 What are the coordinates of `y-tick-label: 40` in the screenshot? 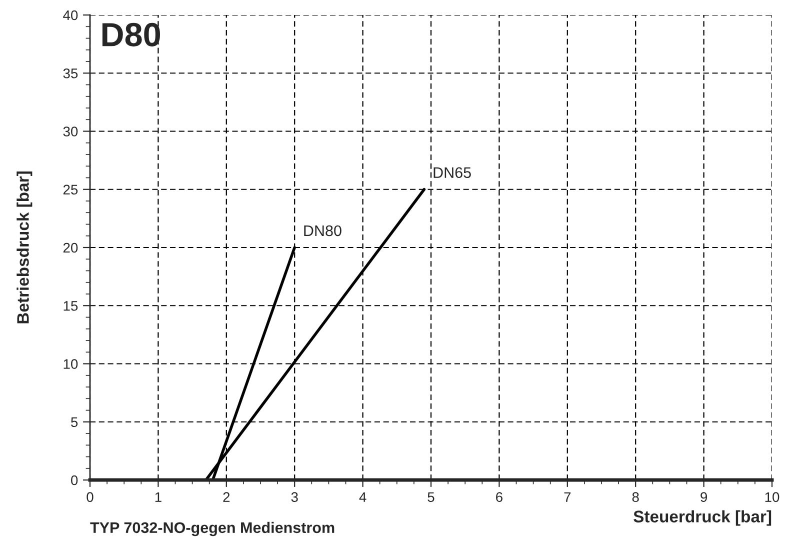 It's located at (70, 15).